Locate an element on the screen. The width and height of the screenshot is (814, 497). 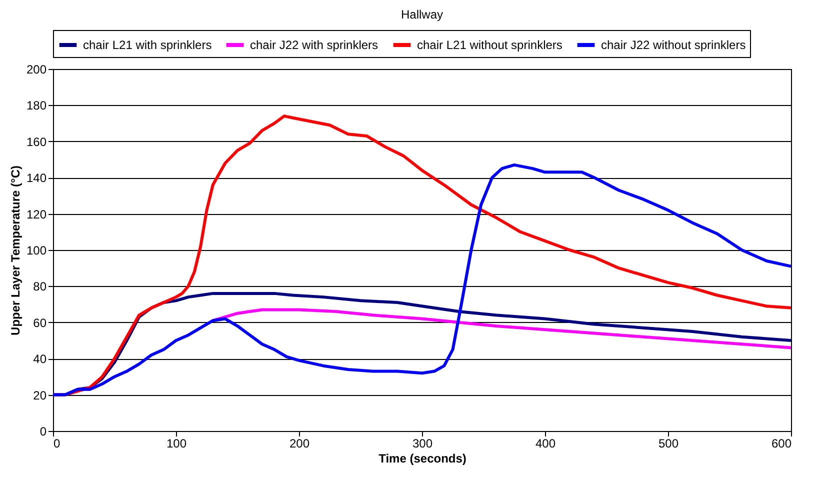
legend-label: chair L21 with sprinklers is located at coordinates (147, 45).